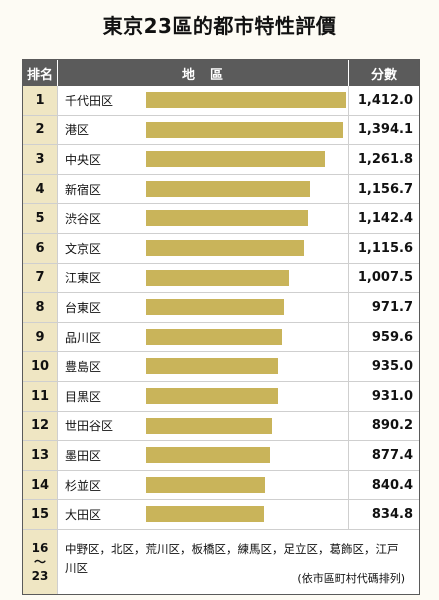 The image size is (439, 600). I want to click on others-list: 中野区，北区，荒川区，板橋区，練馬区，足立区，葛飾区，江戸川区, so click(232, 558).